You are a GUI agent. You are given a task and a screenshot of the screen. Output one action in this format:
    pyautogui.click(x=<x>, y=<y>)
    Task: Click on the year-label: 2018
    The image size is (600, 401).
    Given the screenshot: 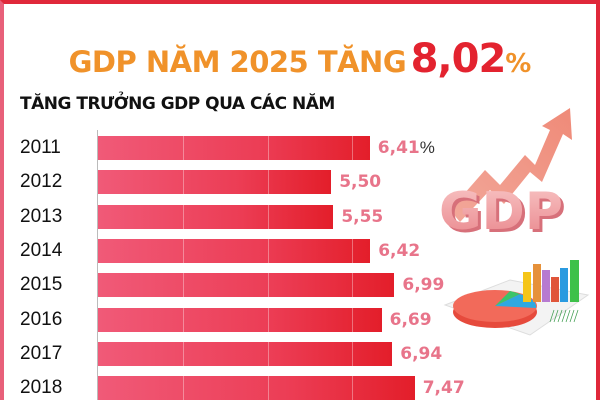 What is the action you would take?
    pyautogui.click(x=41, y=388)
    